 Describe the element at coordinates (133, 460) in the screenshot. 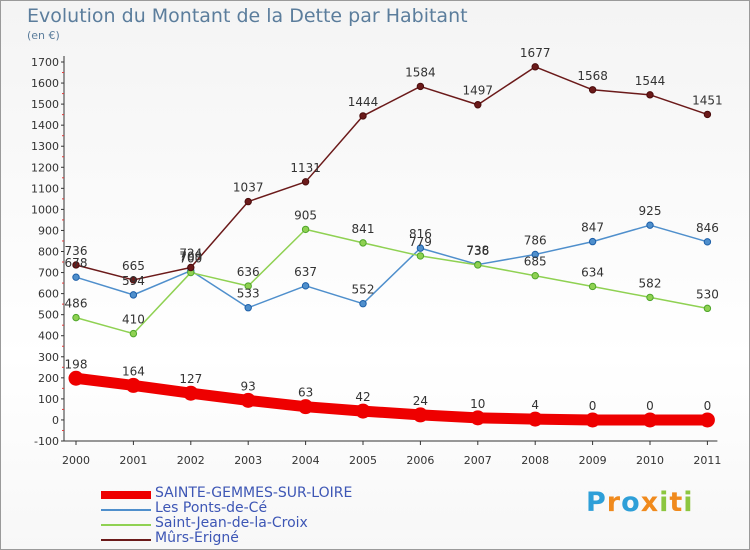

I see `x-tick-label: 2001` at that location.